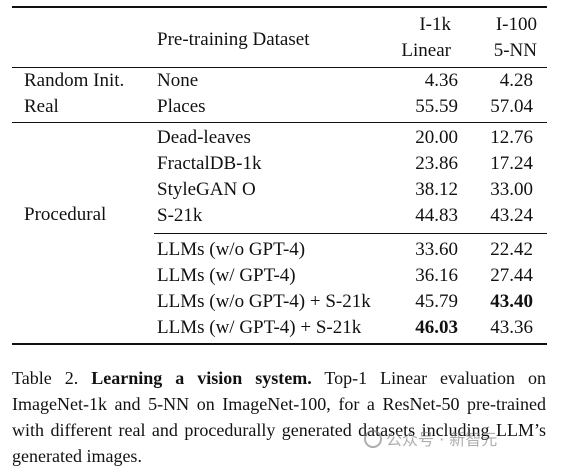  Describe the element at coordinates (209, 163) in the screenshot. I see `table-row-dataset: FractalDB-1k` at that location.